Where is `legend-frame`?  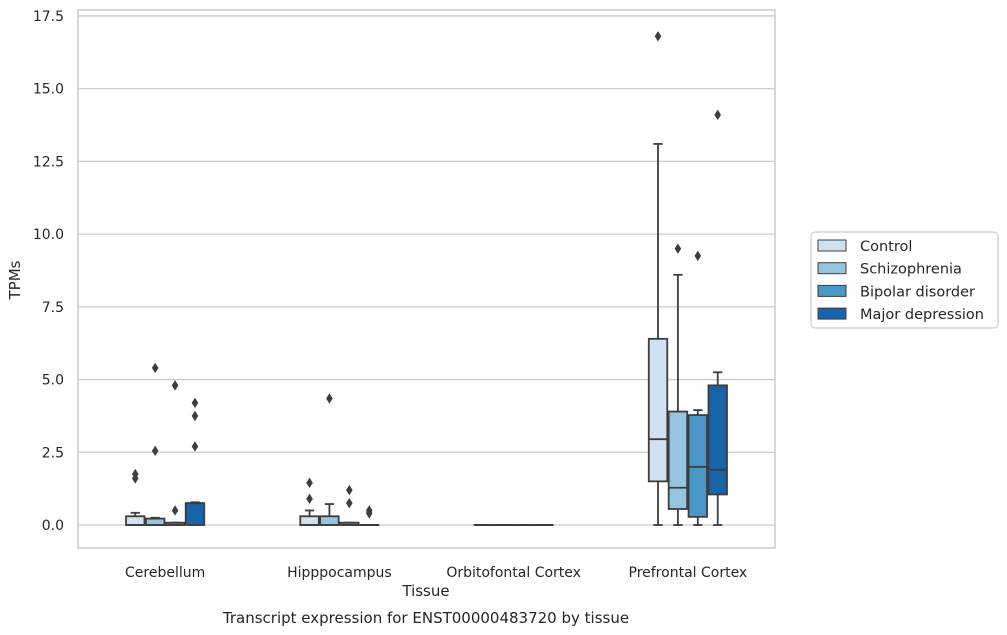
legend-frame is located at coordinates (904, 280).